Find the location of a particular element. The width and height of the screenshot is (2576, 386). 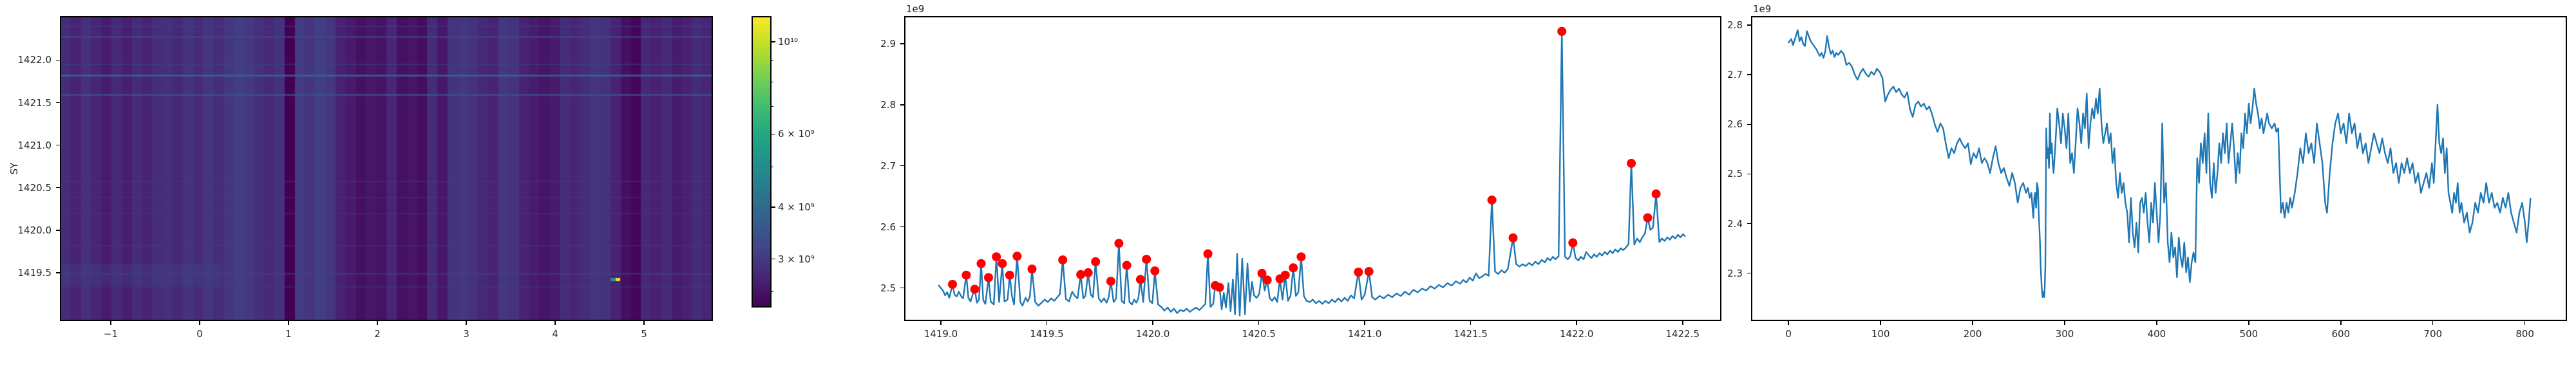

heatmap-y-tick-label: 1421.5 is located at coordinates (34, 102).